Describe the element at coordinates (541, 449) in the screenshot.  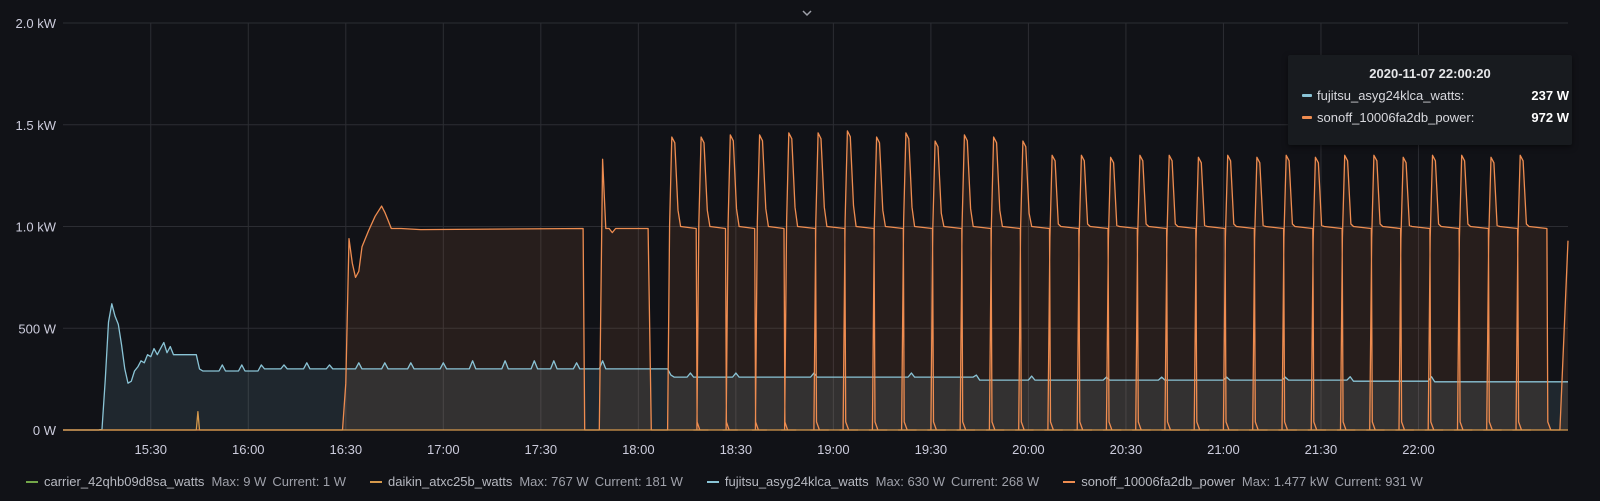
I see `x-tick-label: 17:30` at that location.